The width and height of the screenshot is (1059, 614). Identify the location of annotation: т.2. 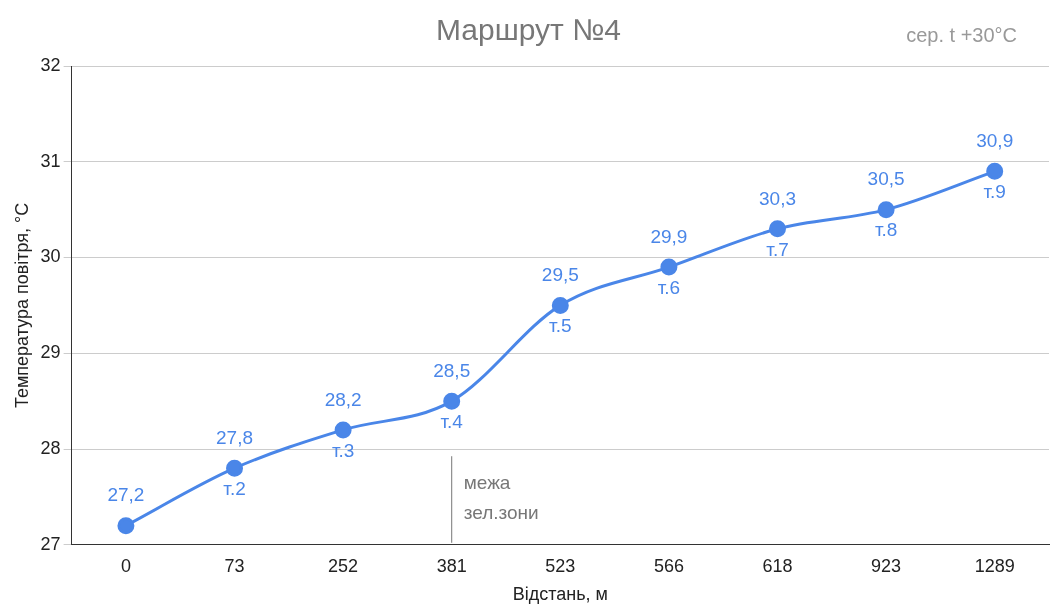
(234, 488).